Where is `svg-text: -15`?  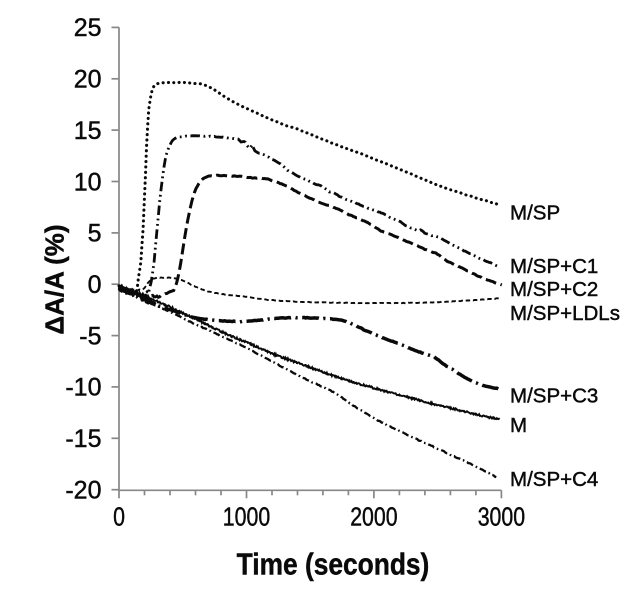 svg-text: -15 is located at coordinates (83, 439).